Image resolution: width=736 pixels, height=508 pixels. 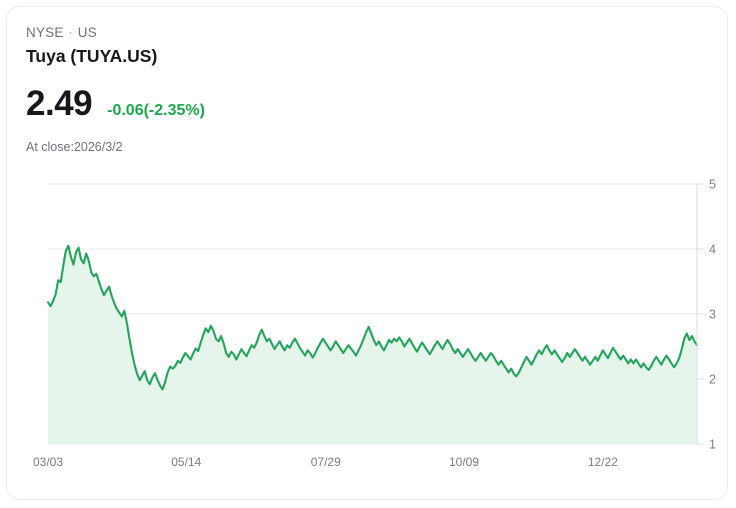 I want to click on current-price: 2.49, so click(x=59, y=103).